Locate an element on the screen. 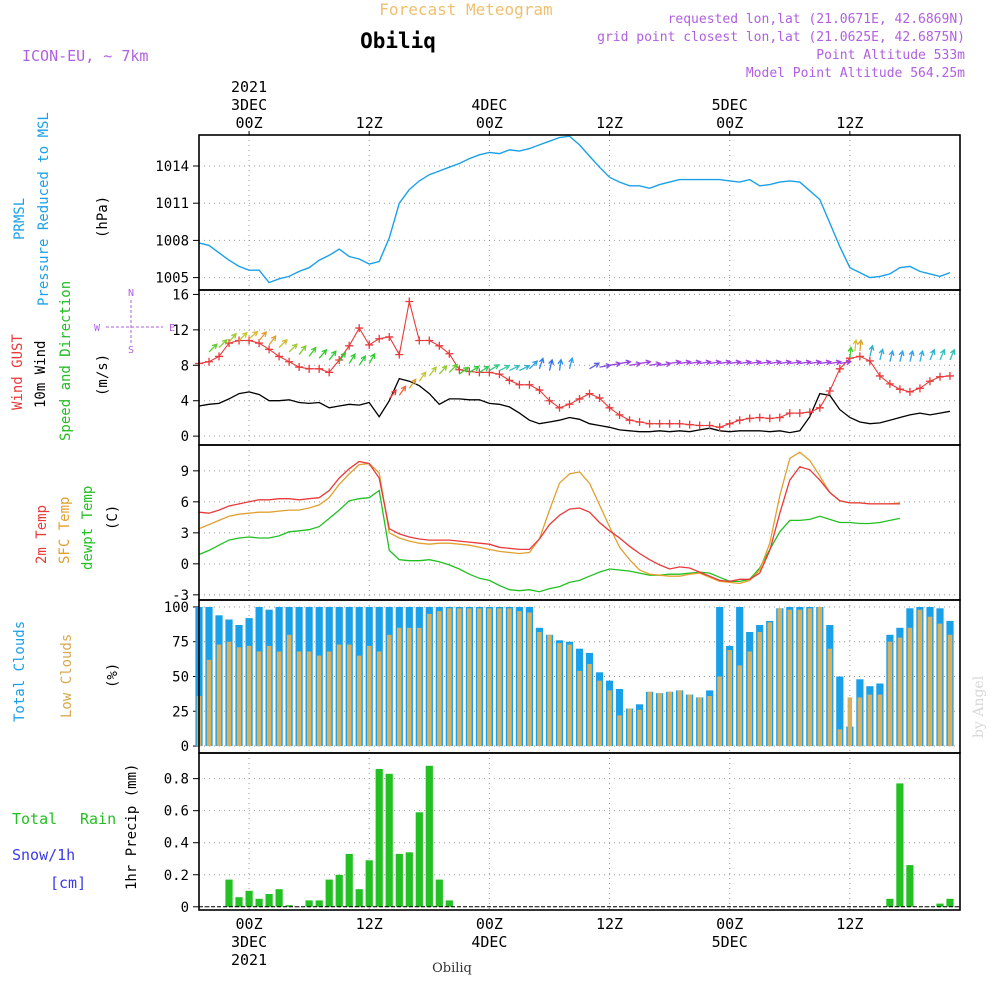  dewpoint-line is located at coordinates (549, 541).